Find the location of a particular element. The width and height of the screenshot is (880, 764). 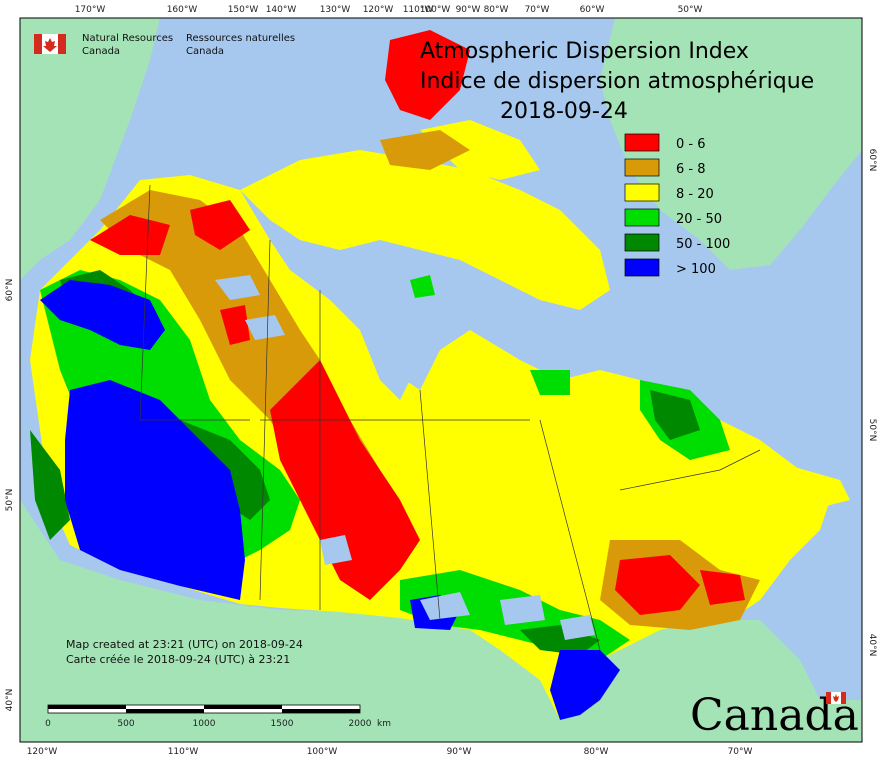

agency-fr-line2: Canada is located at coordinates (205, 51).